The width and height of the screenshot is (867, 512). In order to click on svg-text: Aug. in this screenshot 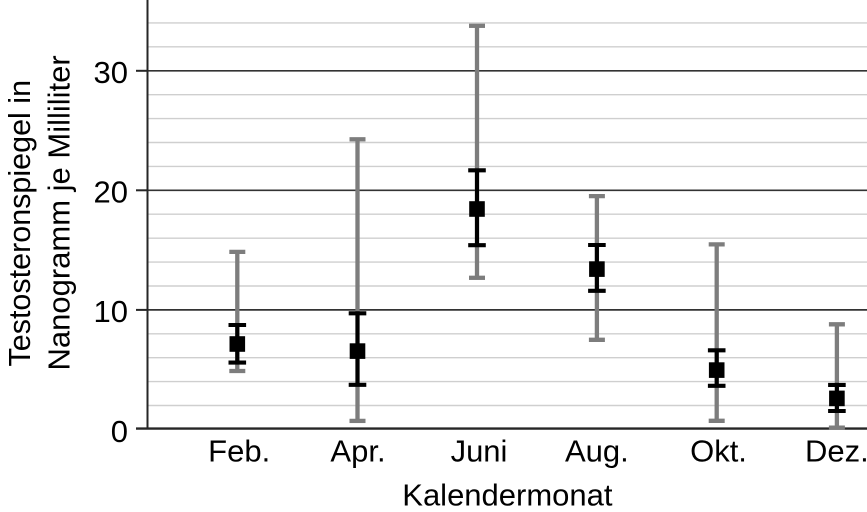, I will do `click(597, 451)`.